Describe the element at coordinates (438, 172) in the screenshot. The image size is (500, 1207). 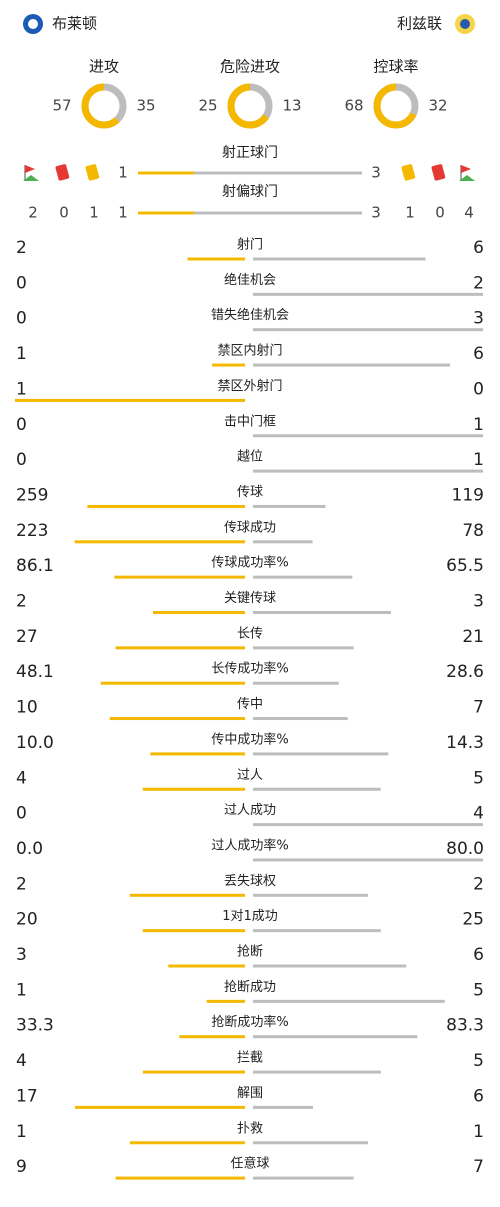
I see `red-card-icon` at that location.